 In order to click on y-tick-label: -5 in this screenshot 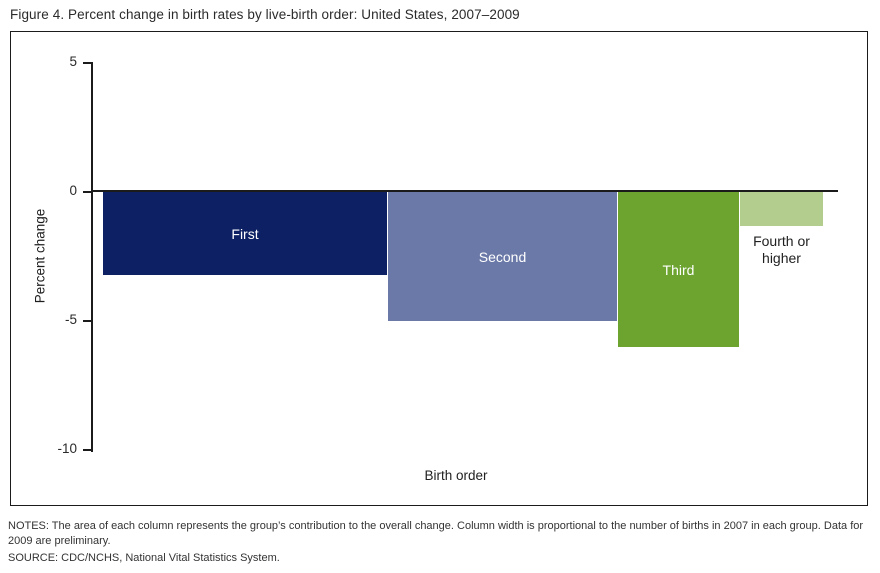, I will do `click(70, 319)`.